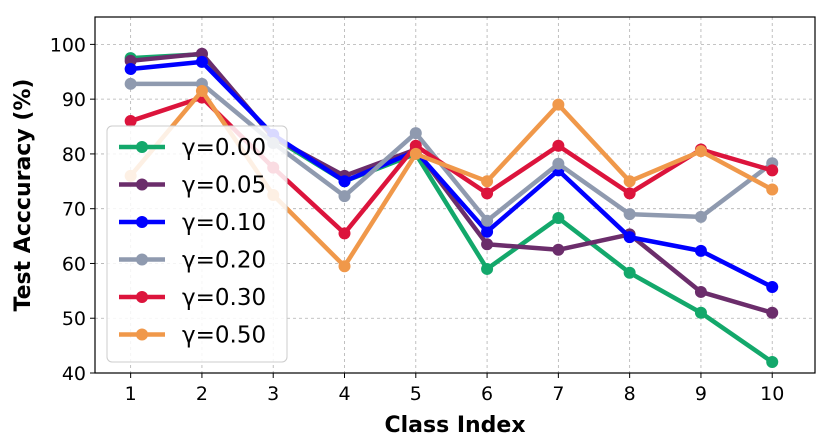 This screenshot has width=830, height=448. I want to click on legend-item: γ=0.00, so click(192, 148).